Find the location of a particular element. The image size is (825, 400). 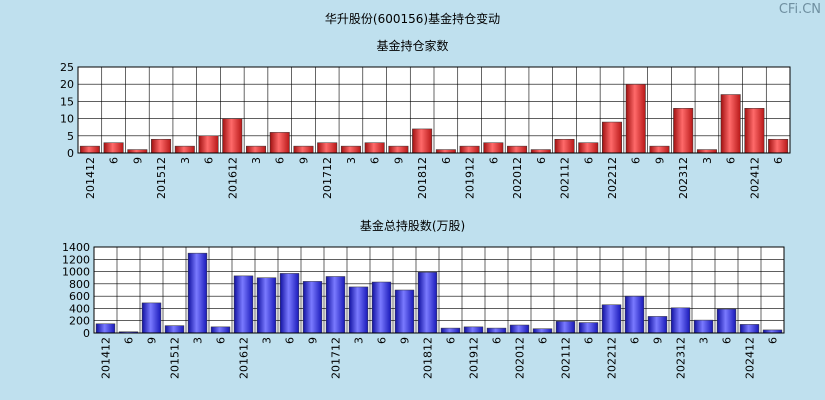

main-title: 华升股份(600156)基金持仓变动 is located at coordinates (412, 19).